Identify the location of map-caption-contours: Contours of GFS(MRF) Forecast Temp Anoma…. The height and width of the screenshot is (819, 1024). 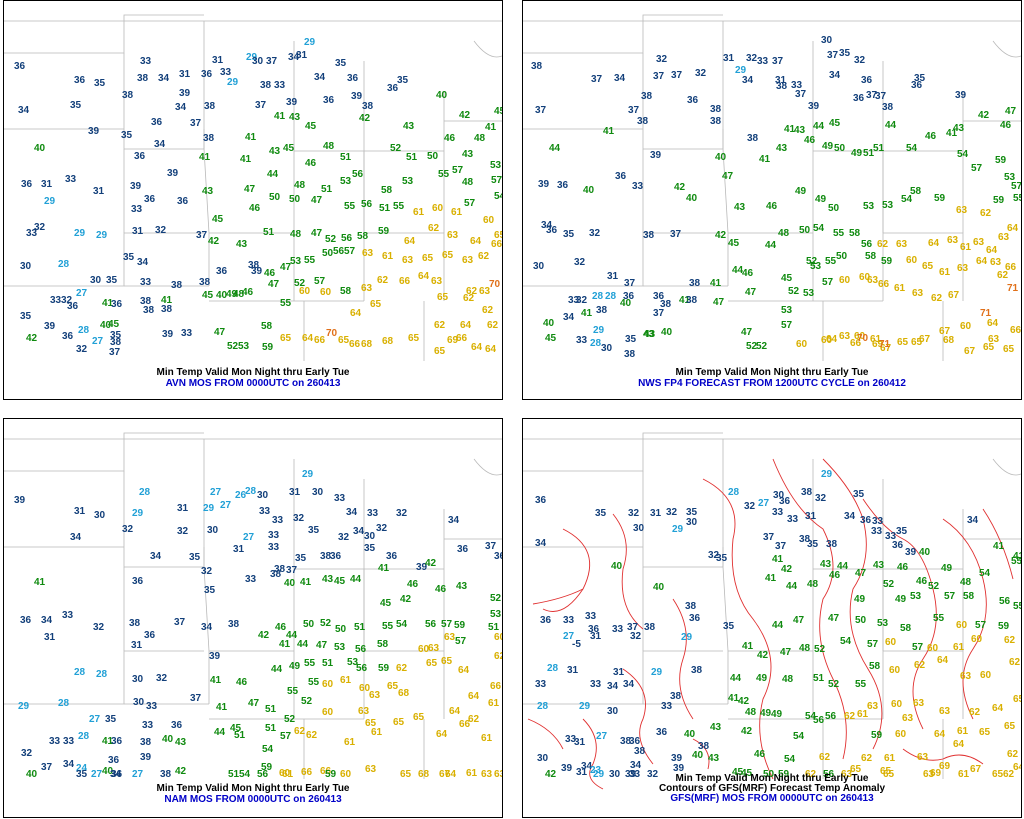
(772, 788).